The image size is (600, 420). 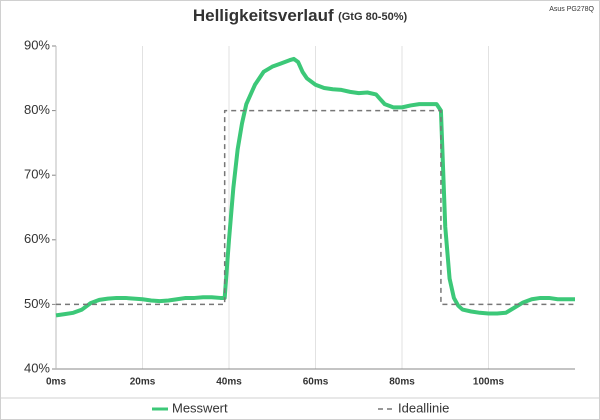 What do you see at coordinates (37, 367) in the screenshot?
I see `y-tick-label: 40%` at bounding box center [37, 367].